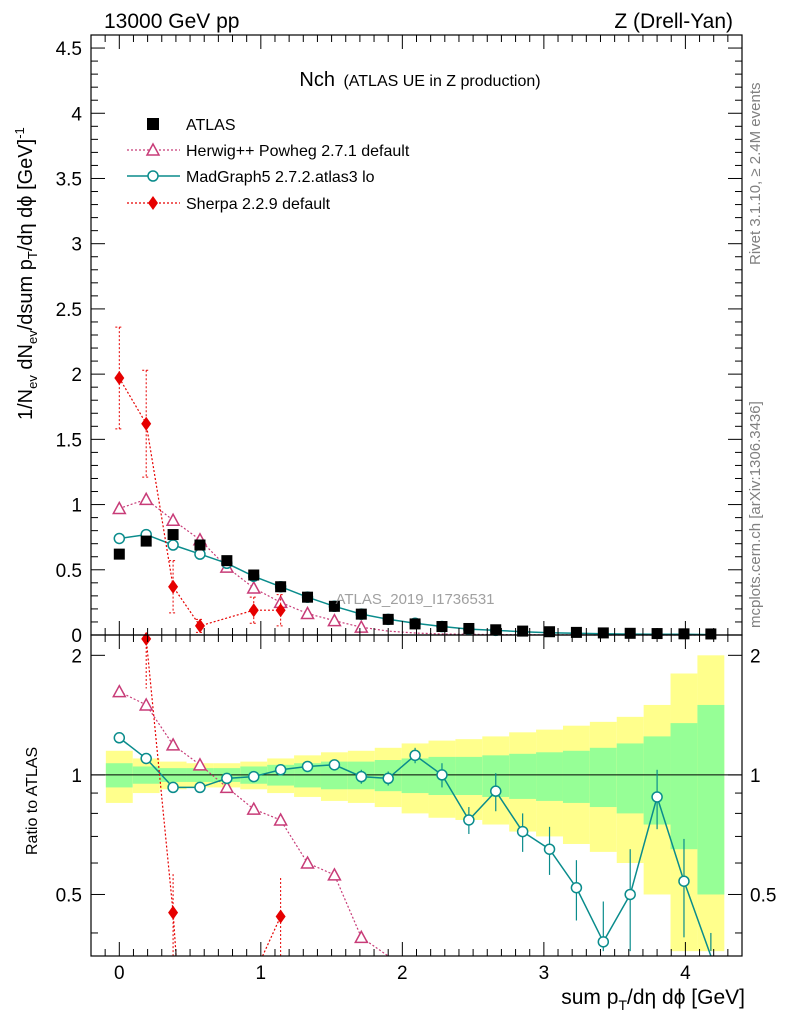 This screenshot has height=1024, width=786. I want to click on legend-atlas-label: ATLAS, so click(211, 125).